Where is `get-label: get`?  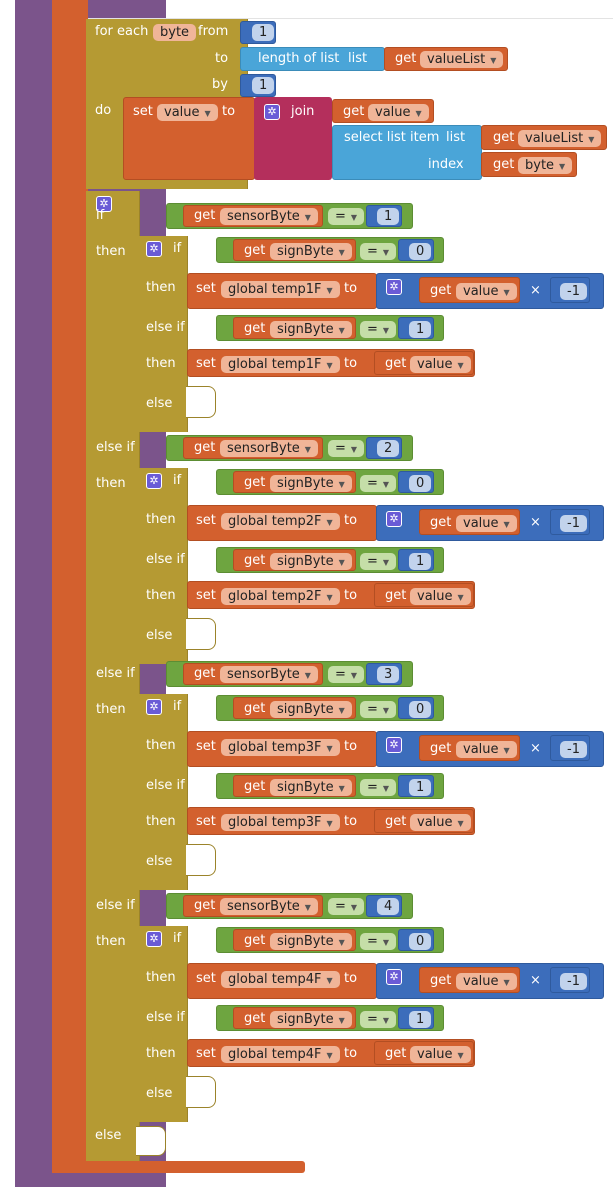 get-label: get is located at coordinates (255, 328).